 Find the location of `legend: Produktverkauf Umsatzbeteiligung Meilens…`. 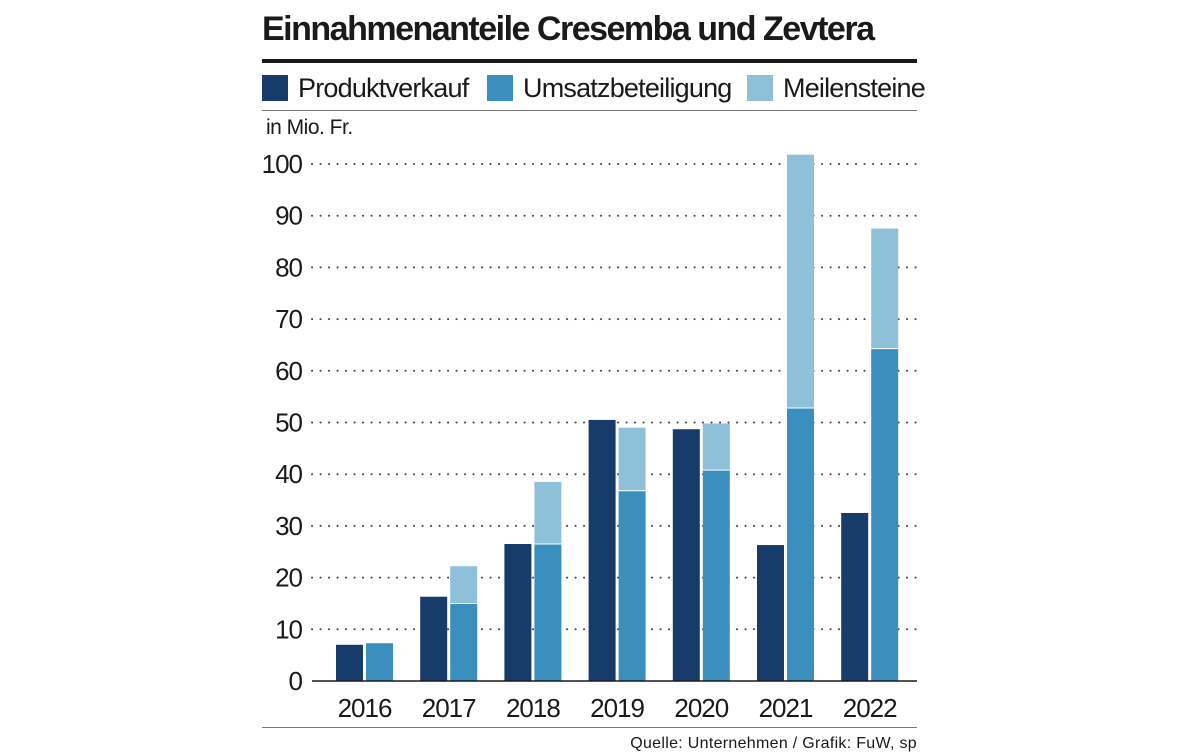

legend: Produktverkauf Umsatzbeteiligung Meilens… is located at coordinates (594, 88).